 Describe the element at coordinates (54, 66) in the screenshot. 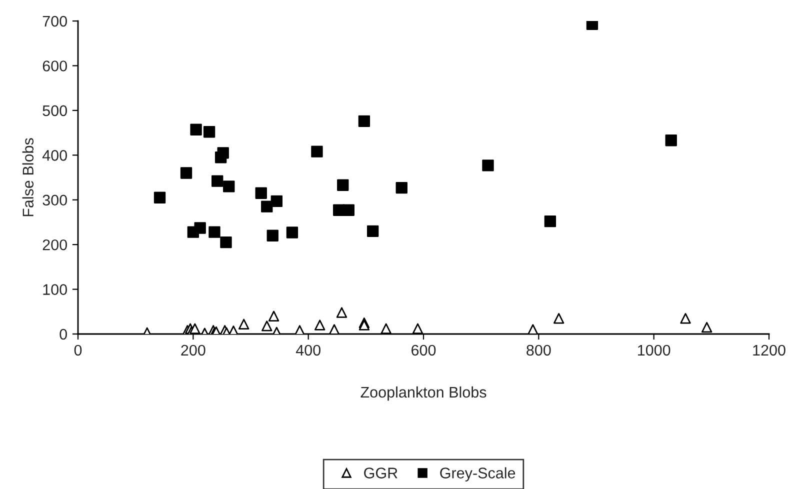

I see `y-tick-label: 600` at that location.